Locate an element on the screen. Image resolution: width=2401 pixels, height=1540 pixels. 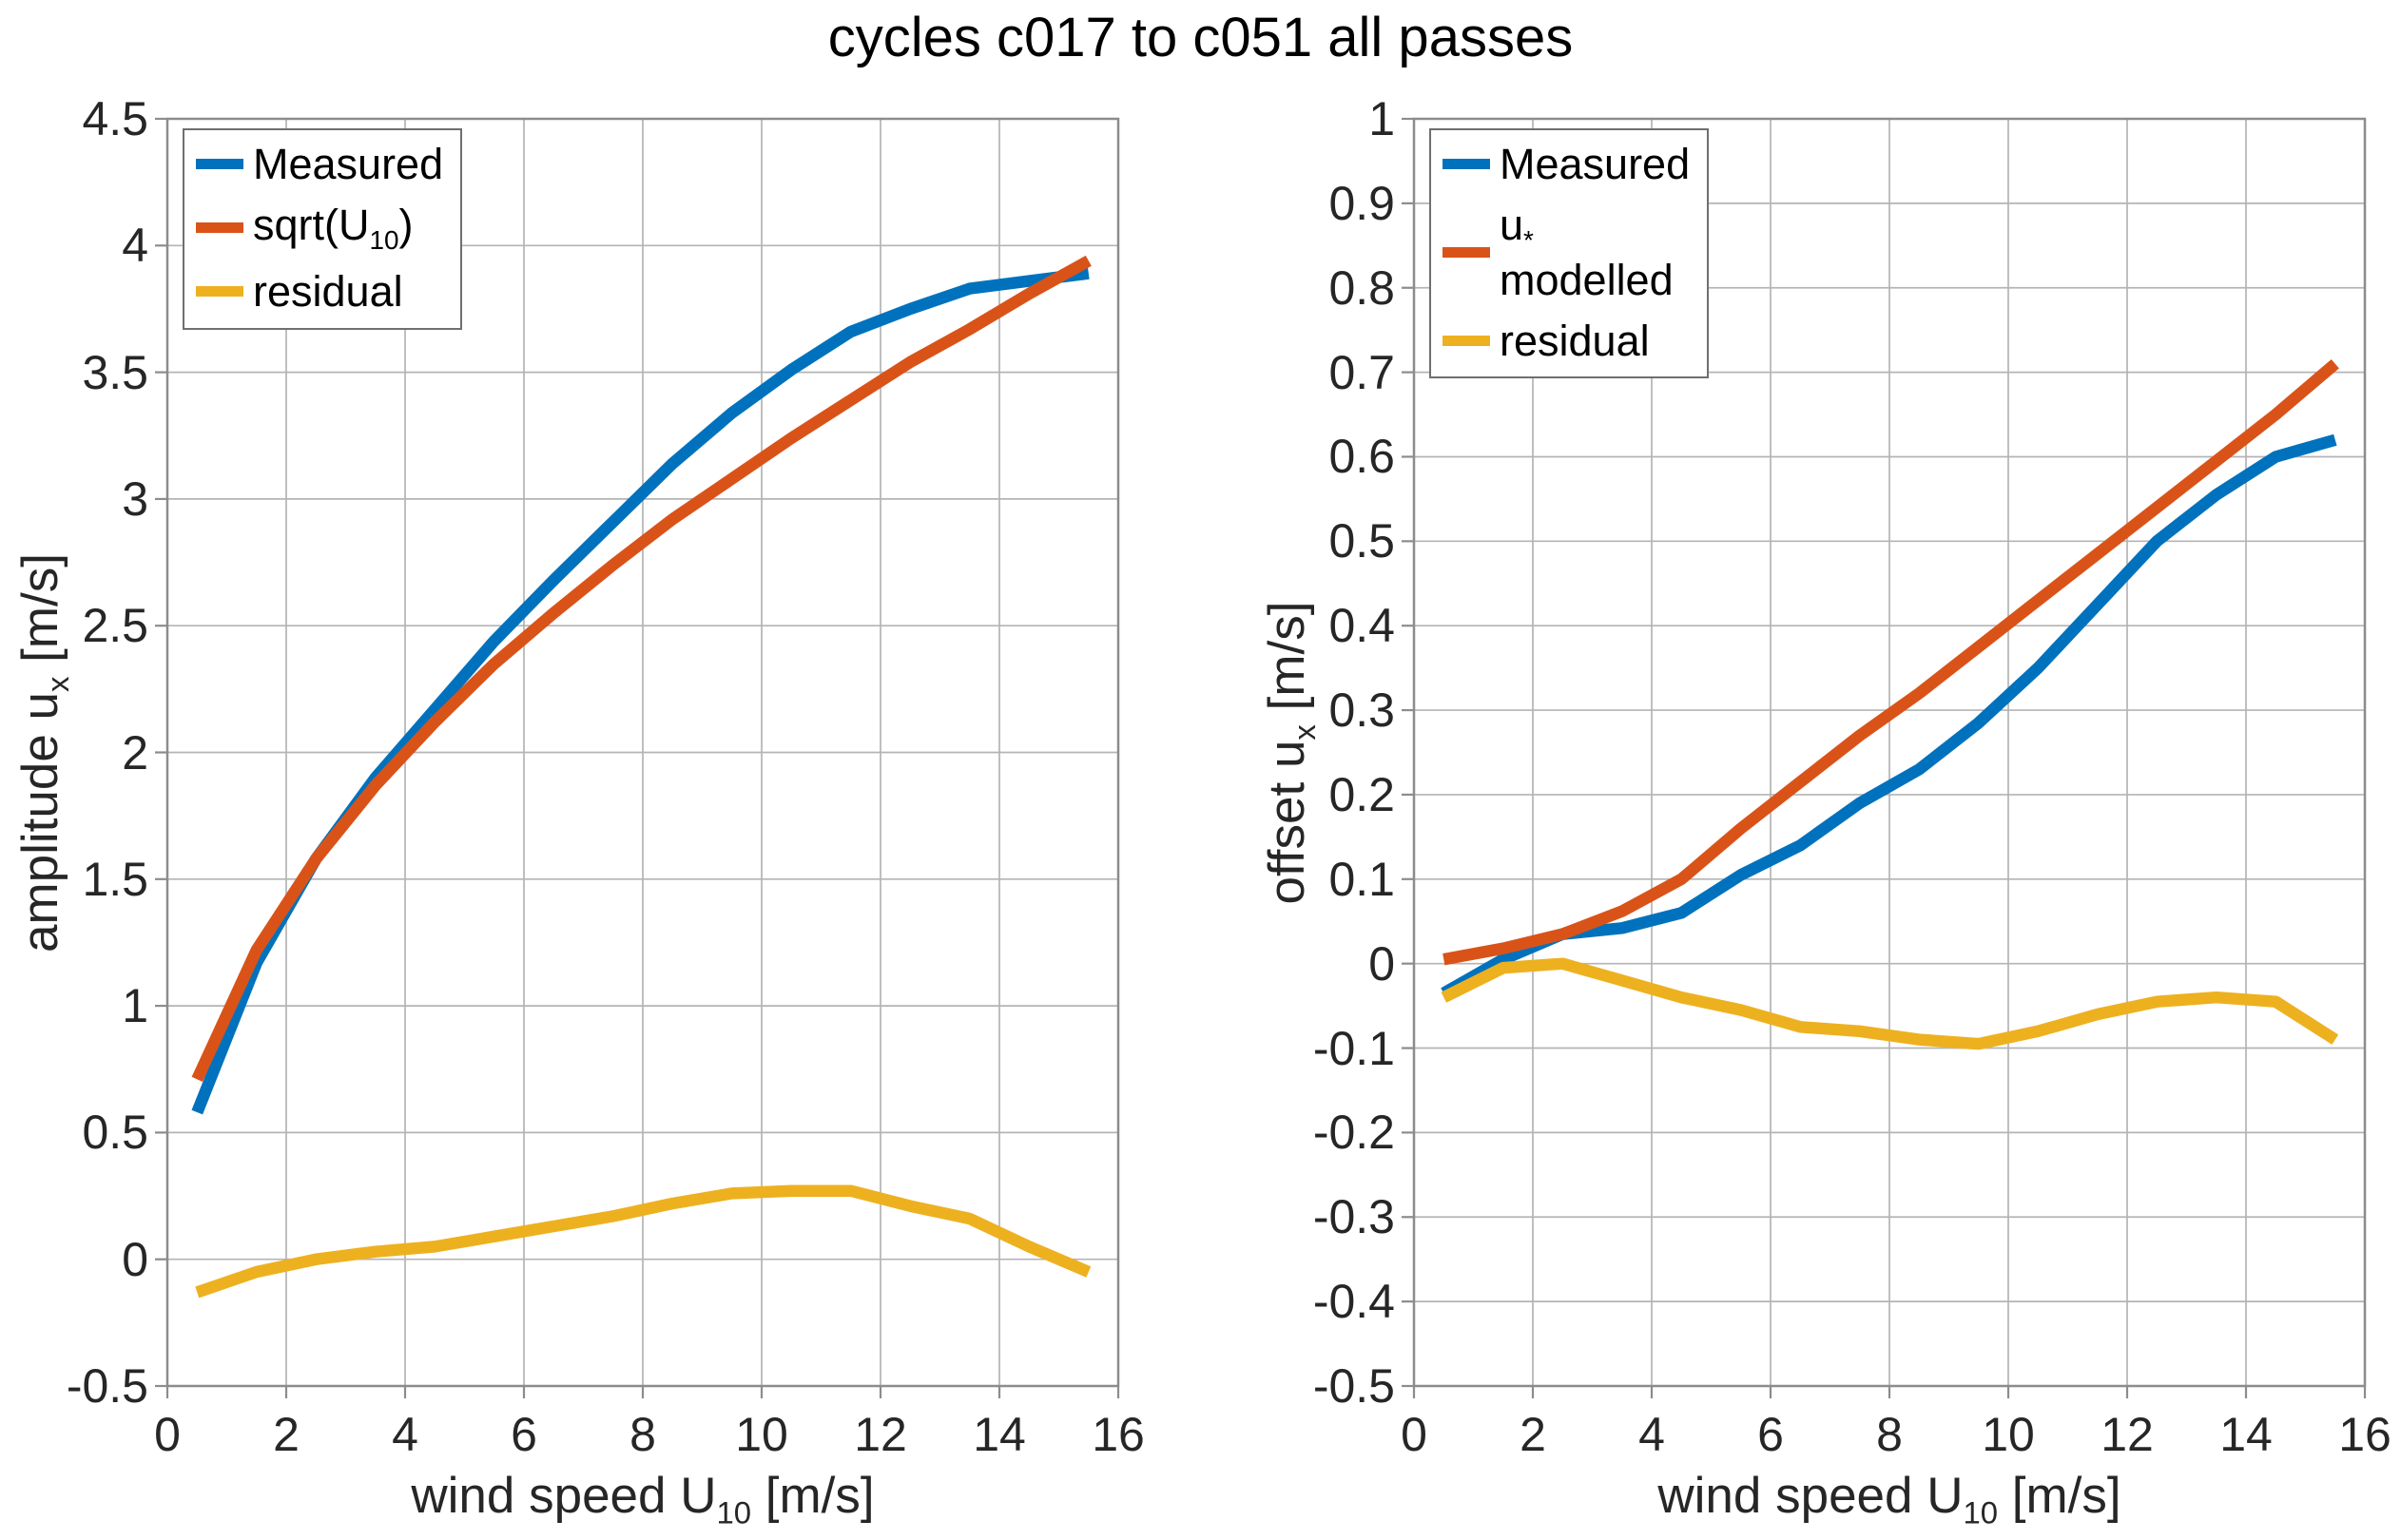
y-tick-label: 0.3 is located at coordinates (1361, 710).